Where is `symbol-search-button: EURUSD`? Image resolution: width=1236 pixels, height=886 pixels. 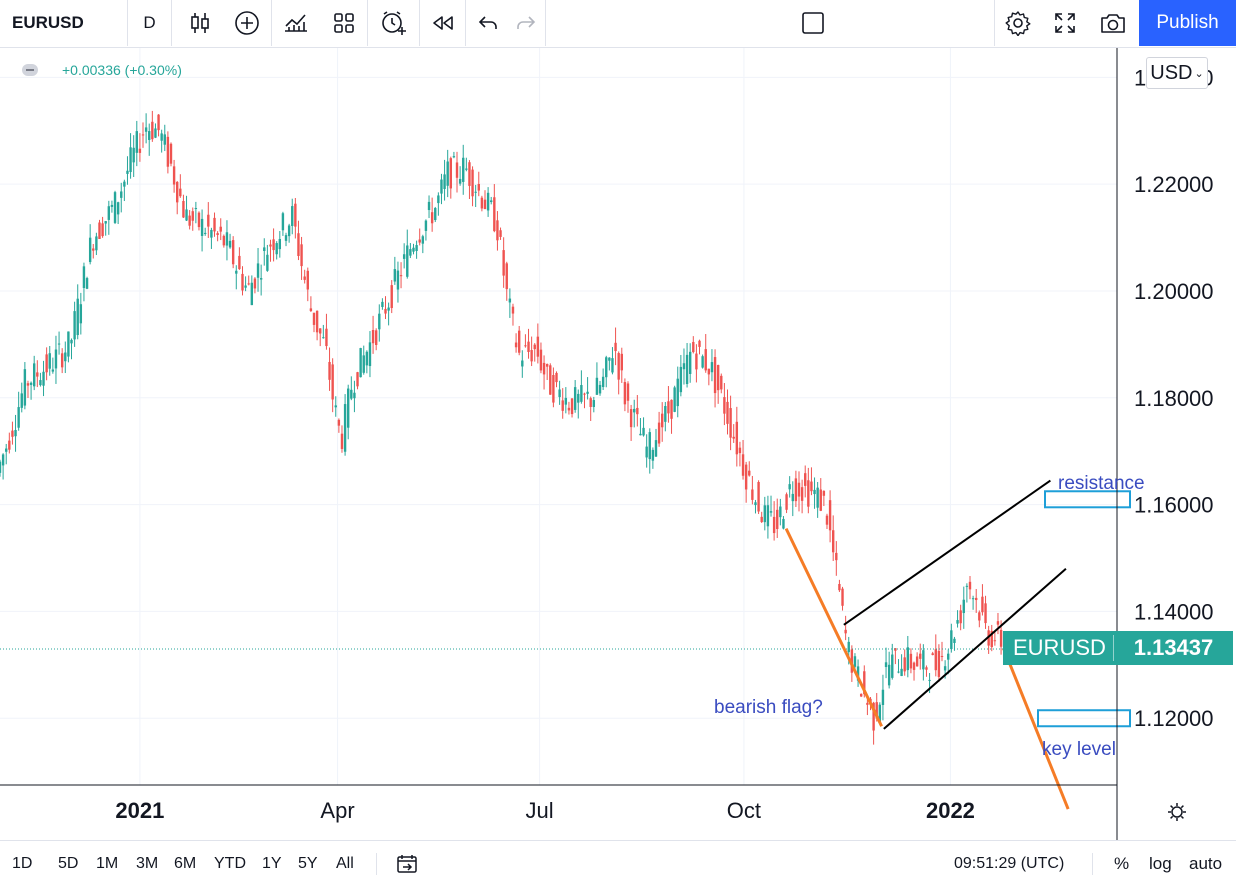 symbol-search-button: EURUSD is located at coordinates (64, 23).